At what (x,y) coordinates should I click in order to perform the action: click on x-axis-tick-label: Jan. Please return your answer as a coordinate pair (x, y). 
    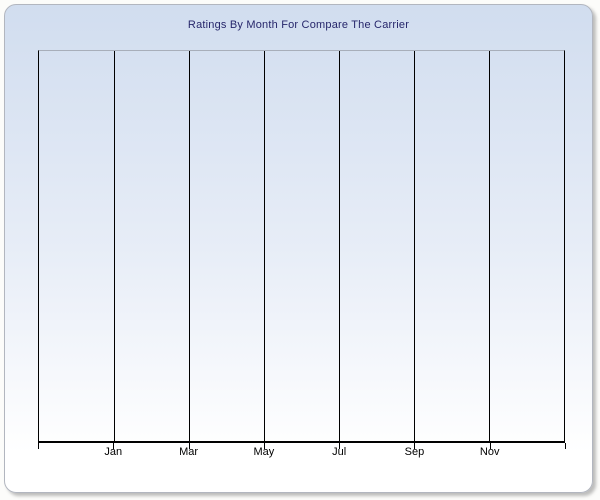
    Looking at the image, I should click on (113, 452).